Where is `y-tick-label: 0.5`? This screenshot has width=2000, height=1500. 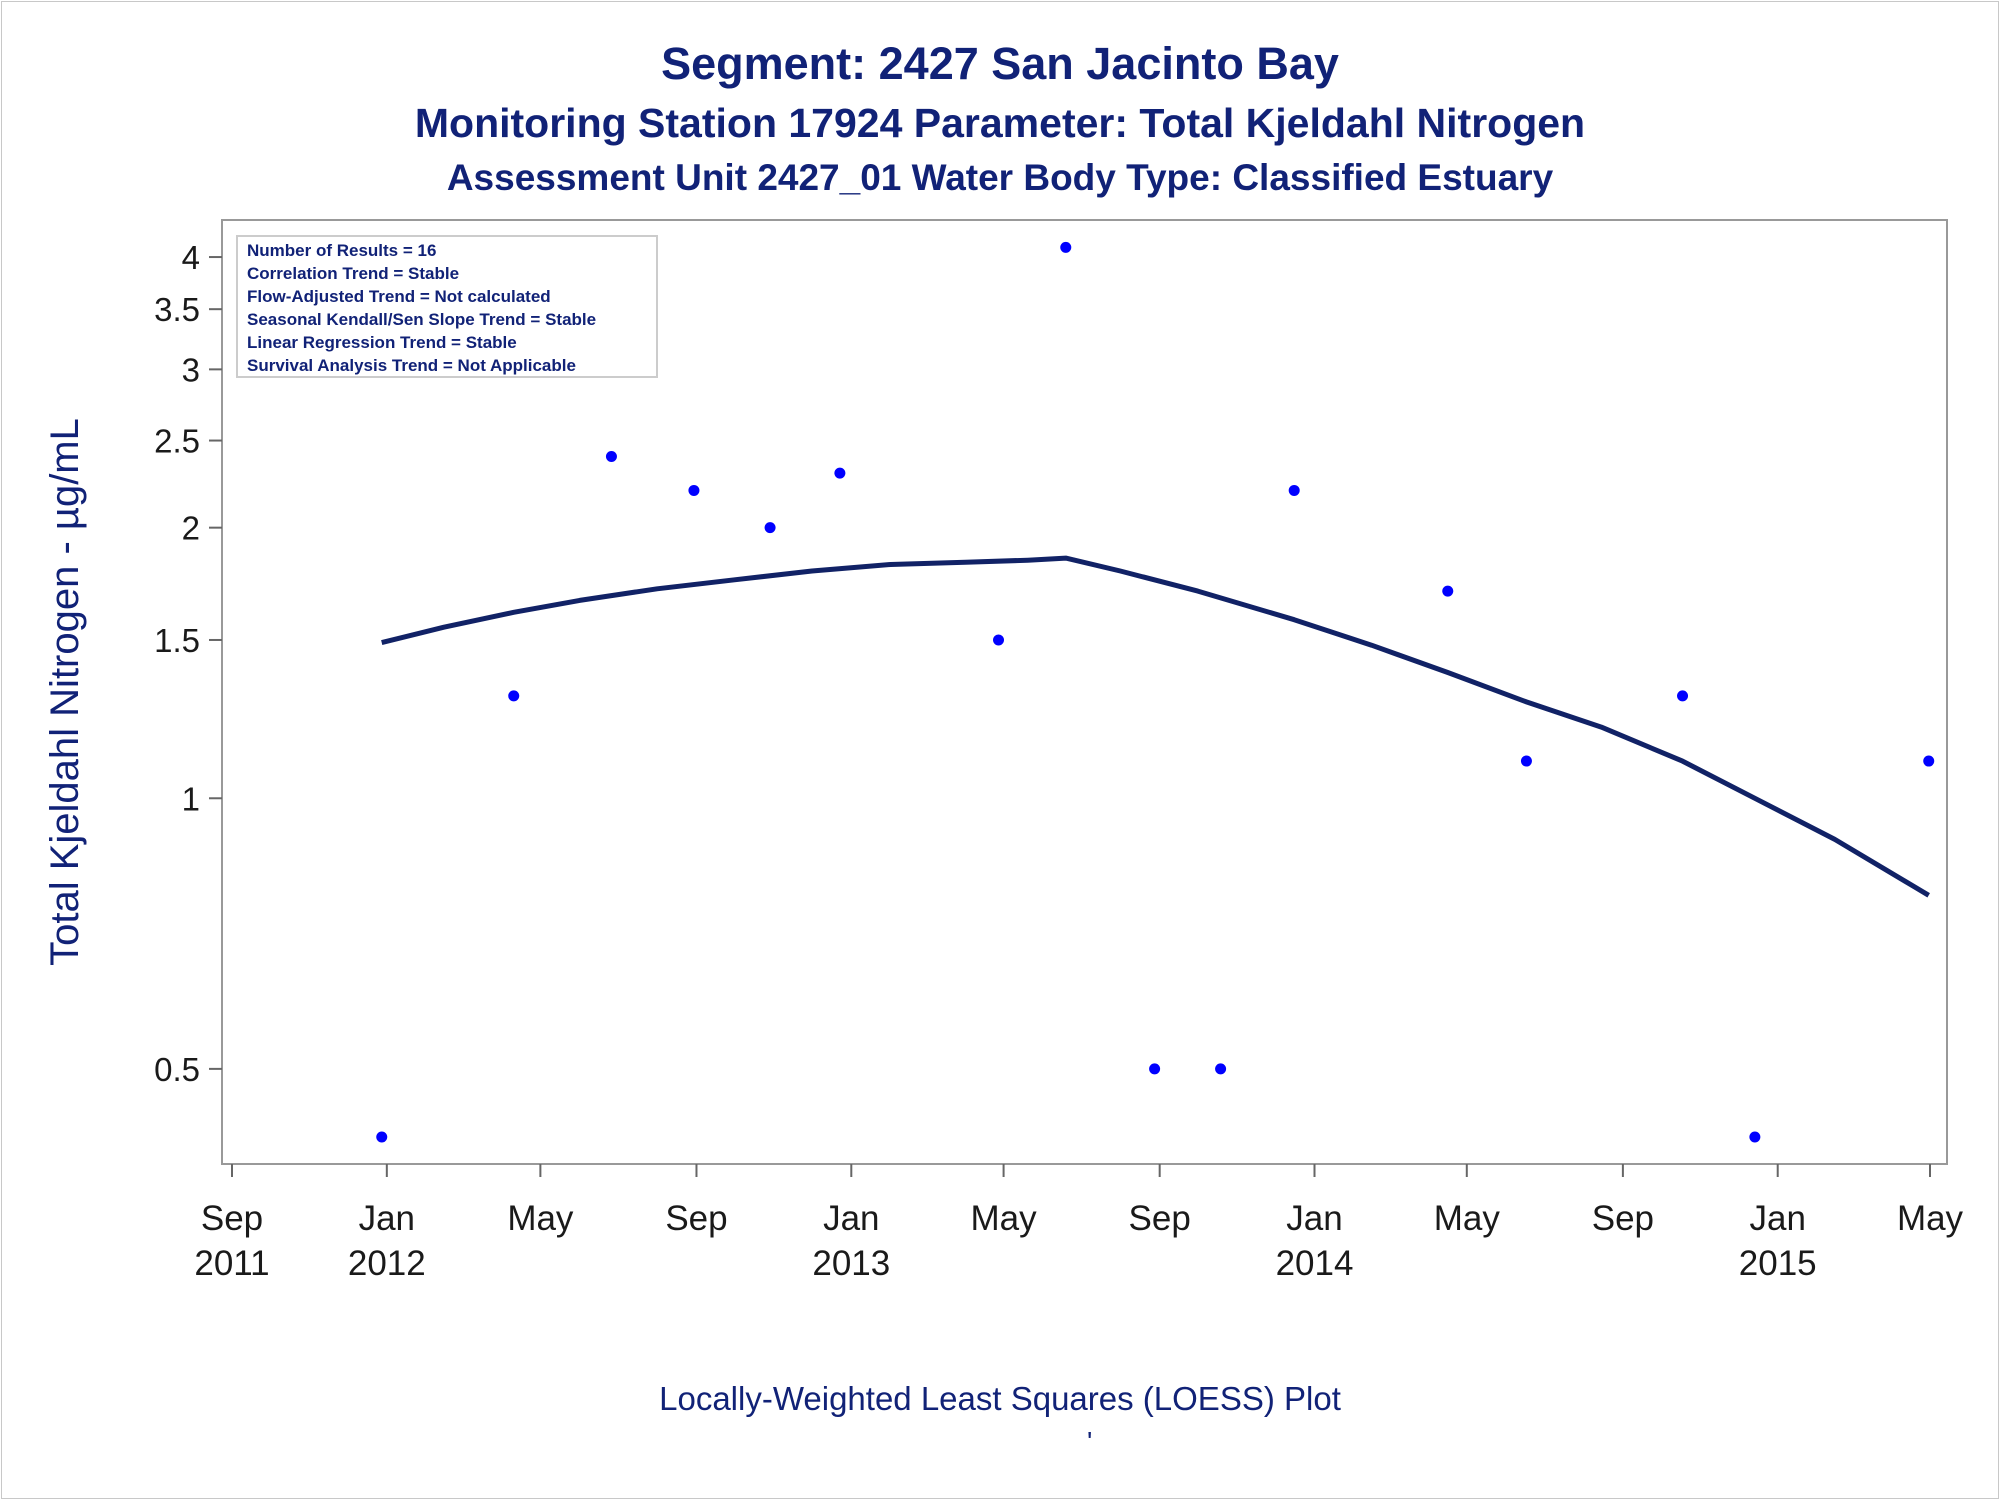 y-tick-label: 0.5 is located at coordinates (177, 1069).